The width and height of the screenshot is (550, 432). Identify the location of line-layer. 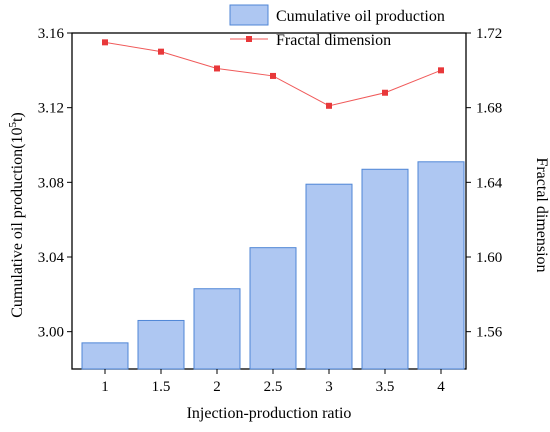
(273, 74).